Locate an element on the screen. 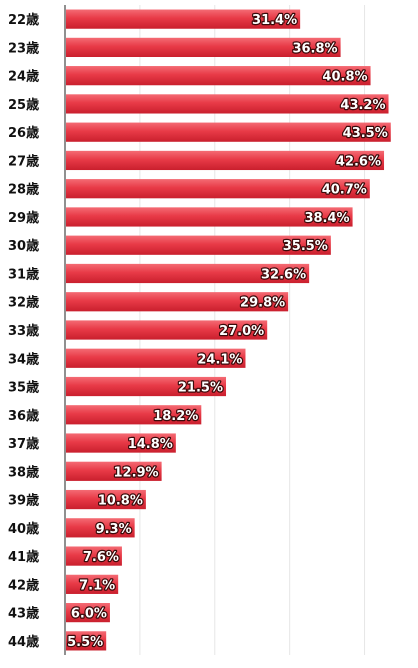  value-label: 12.9% is located at coordinates (135, 472).